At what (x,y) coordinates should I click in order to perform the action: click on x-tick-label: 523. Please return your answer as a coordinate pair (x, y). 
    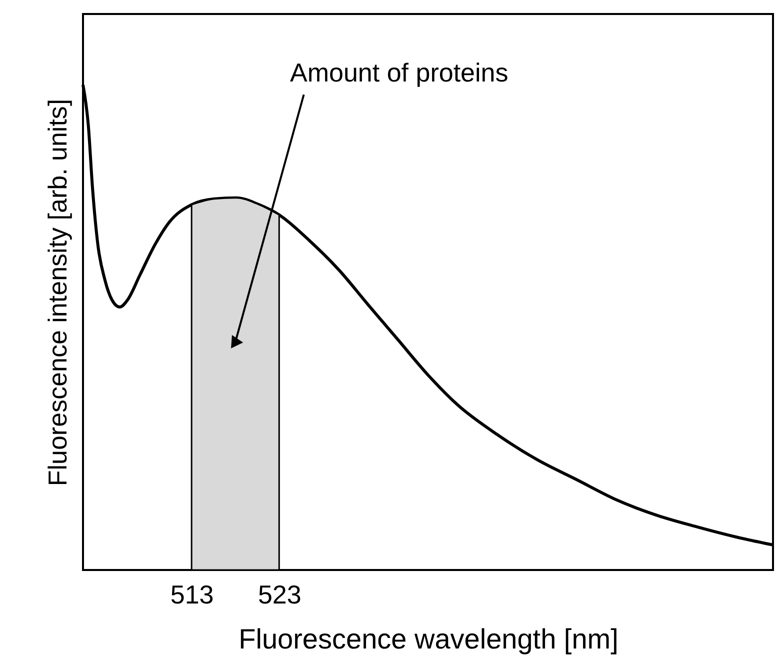
    Looking at the image, I should click on (280, 595).